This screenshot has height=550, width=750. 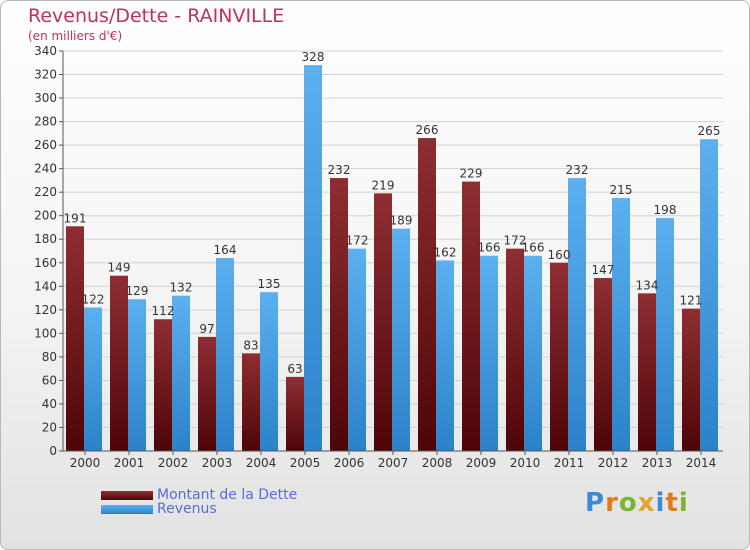 I want to click on logo-letter: o, so click(x=628, y=503).